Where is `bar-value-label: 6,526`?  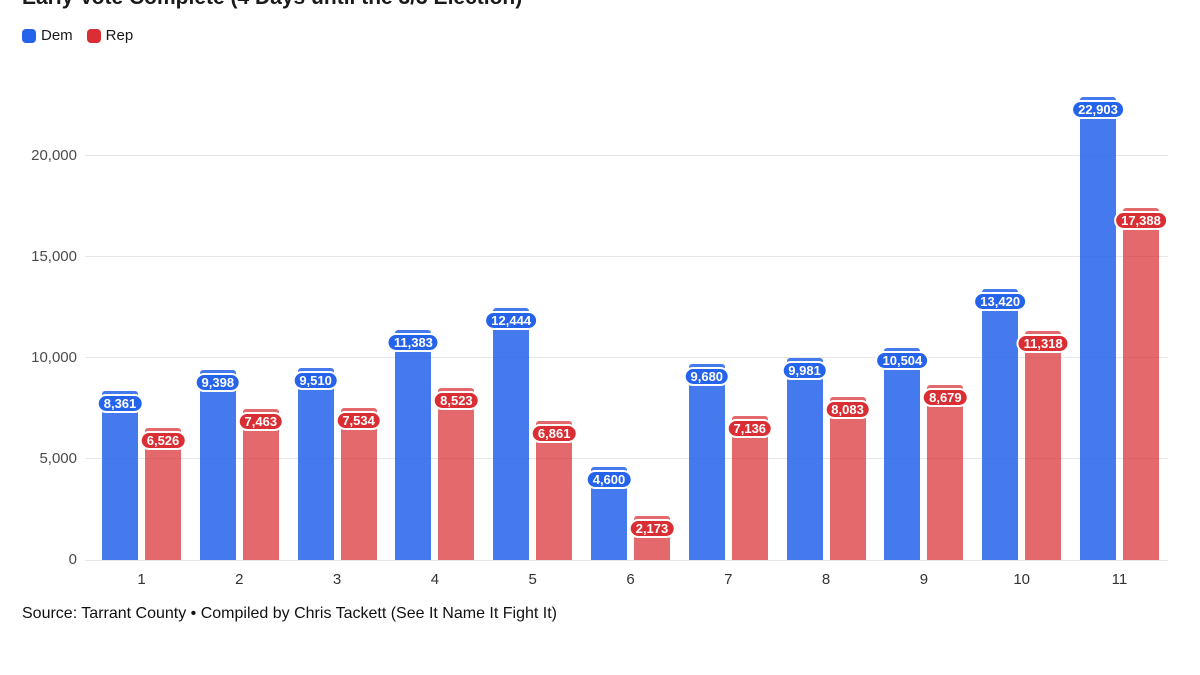 bar-value-label: 6,526 is located at coordinates (163, 440).